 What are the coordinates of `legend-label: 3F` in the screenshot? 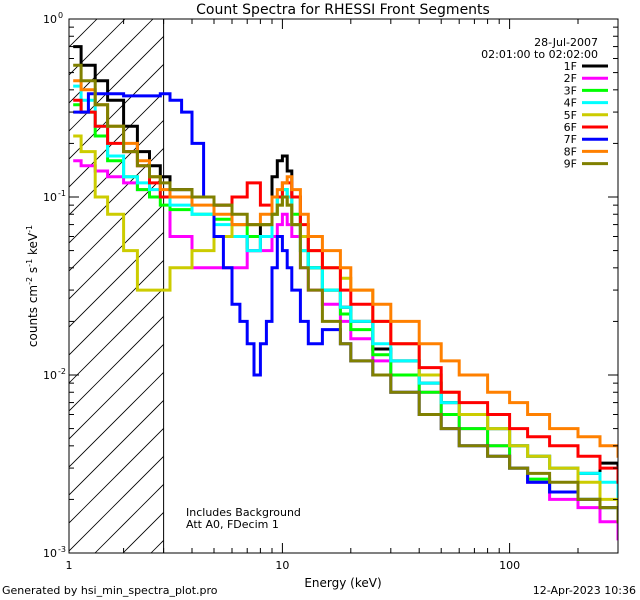 It's located at (570, 90).